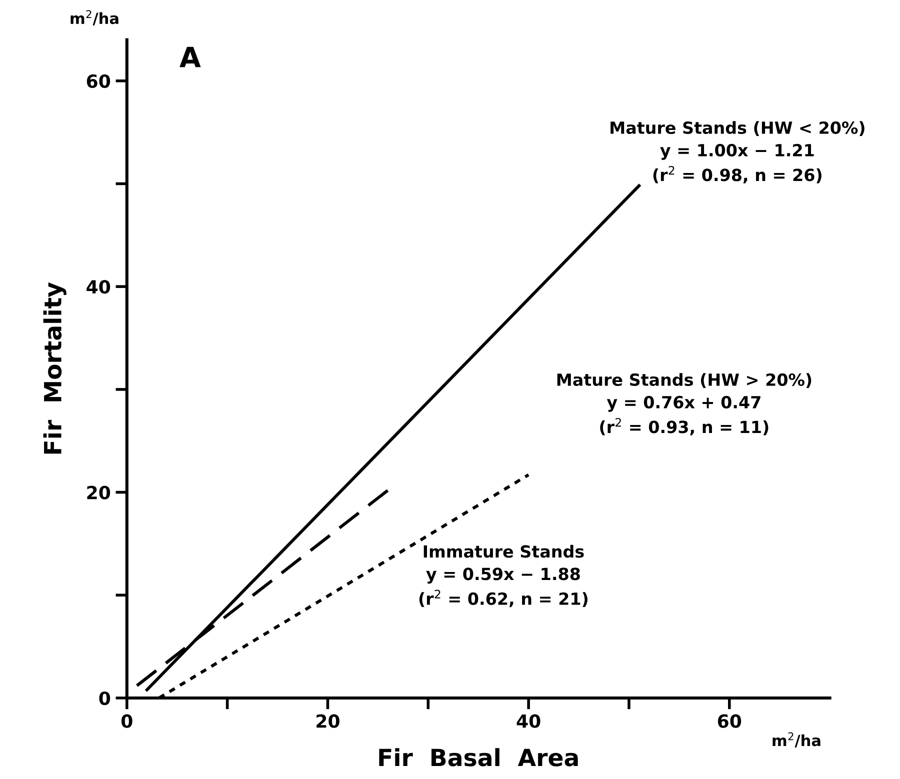 This screenshot has width=900, height=779. What do you see at coordinates (730, 721) in the screenshot?
I see `x-tick-label: 60` at bounding box center [730, 721].